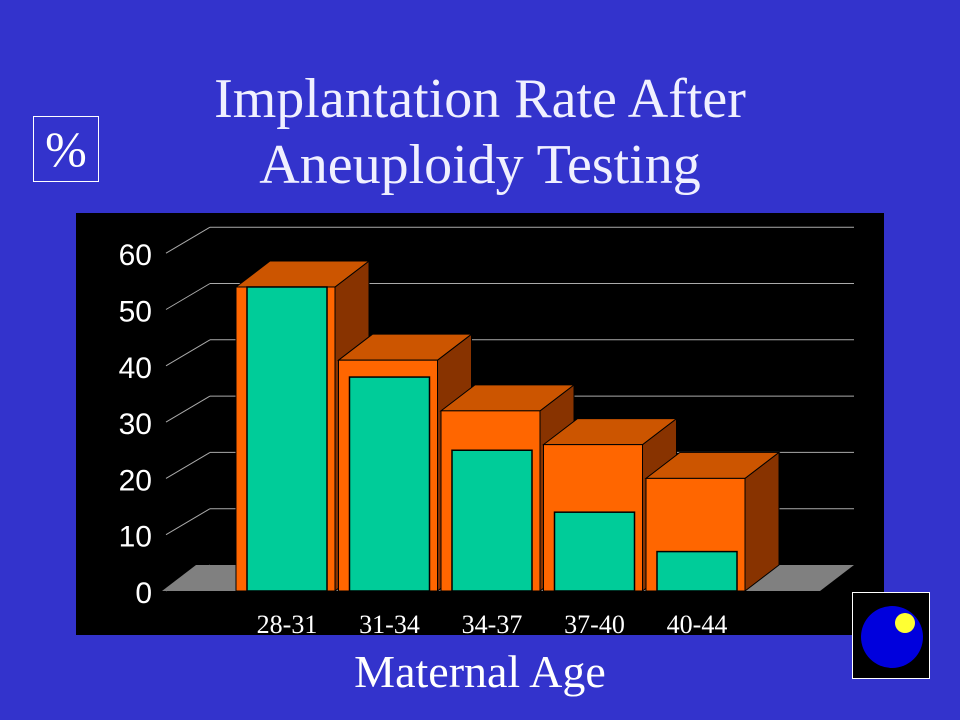 The width and height of the screenshot is (960, 720). What do you see at coordinates (287, 622) in the screenshot?
I see `x-tick-label: 28-31` at bounding box center [287, 622].